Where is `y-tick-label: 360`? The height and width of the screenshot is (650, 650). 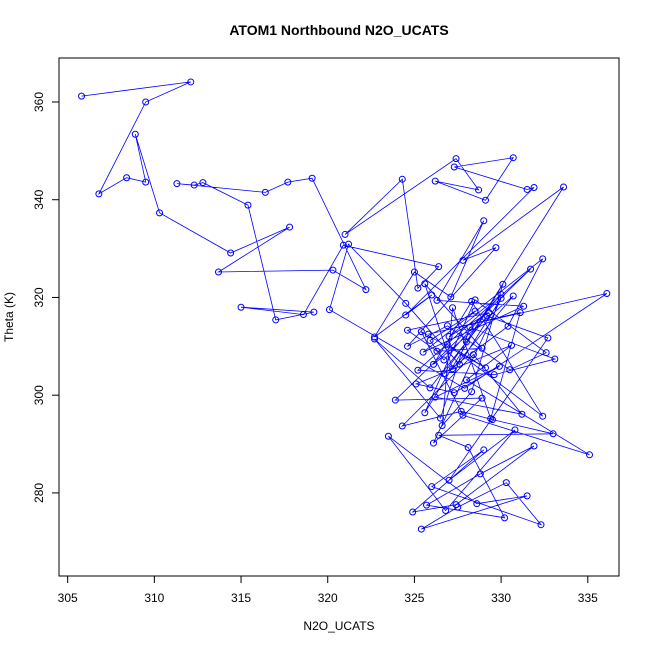 y-tick-label: 360 is located at coordinates (39, 102).